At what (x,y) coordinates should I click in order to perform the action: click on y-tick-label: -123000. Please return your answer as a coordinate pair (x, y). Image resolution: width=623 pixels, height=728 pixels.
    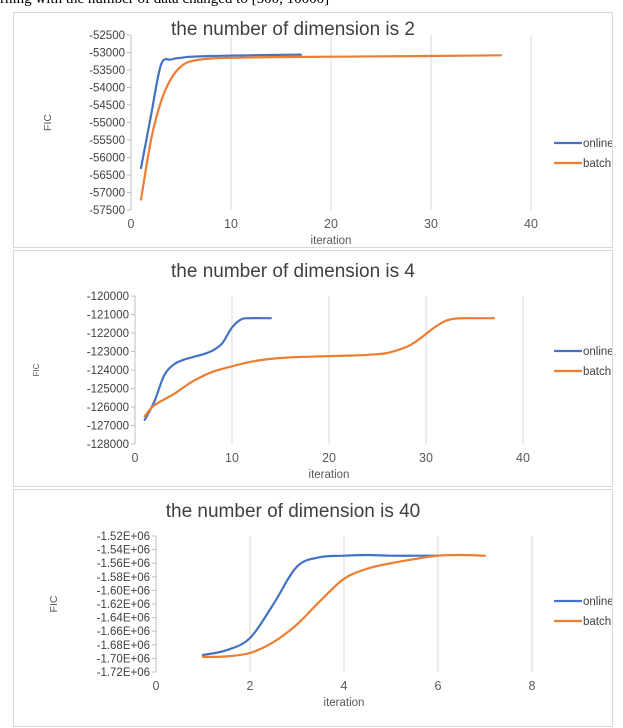
    Looking at the image, I should click on (108, 353).